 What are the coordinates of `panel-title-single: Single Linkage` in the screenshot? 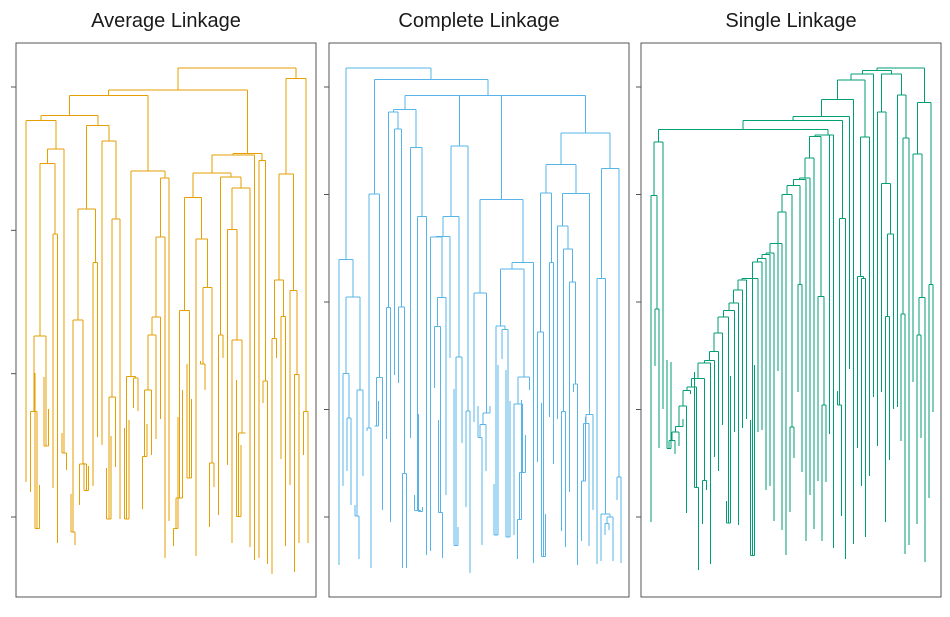 It's located at (790, 21).